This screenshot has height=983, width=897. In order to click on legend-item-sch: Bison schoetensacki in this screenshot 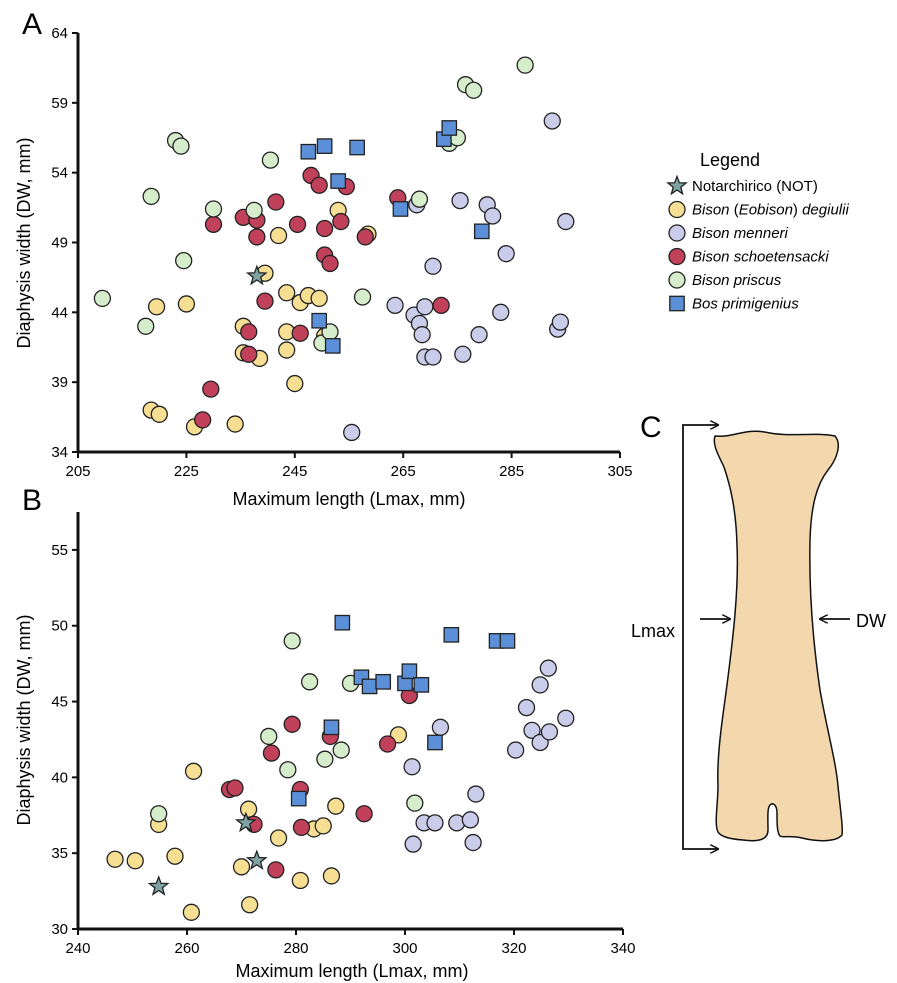, I will do `click(748, 256)`.